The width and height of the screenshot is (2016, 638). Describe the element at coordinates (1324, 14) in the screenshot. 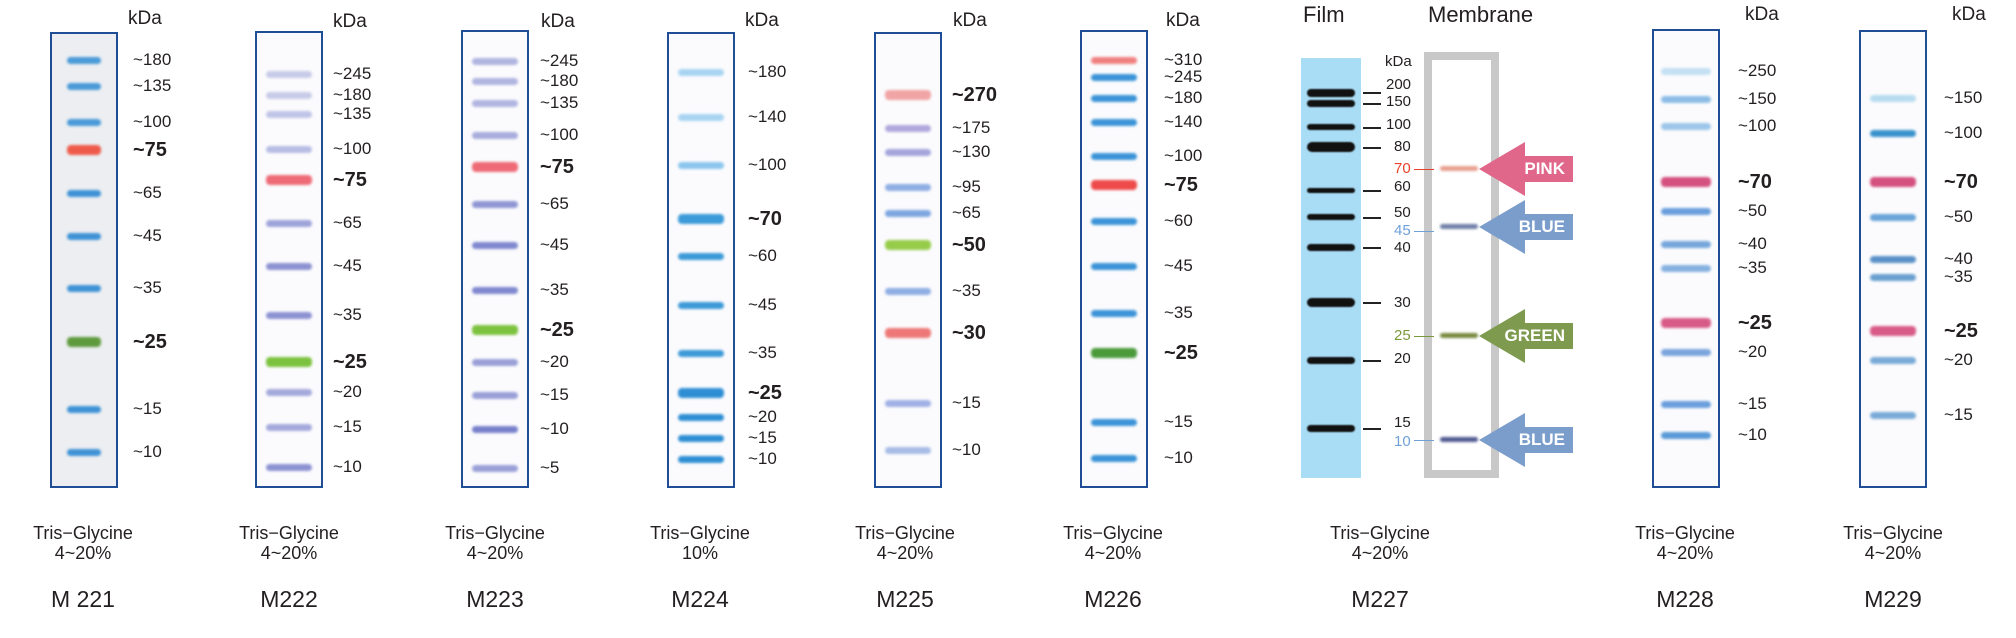

I see `film-title: Film` at that location.